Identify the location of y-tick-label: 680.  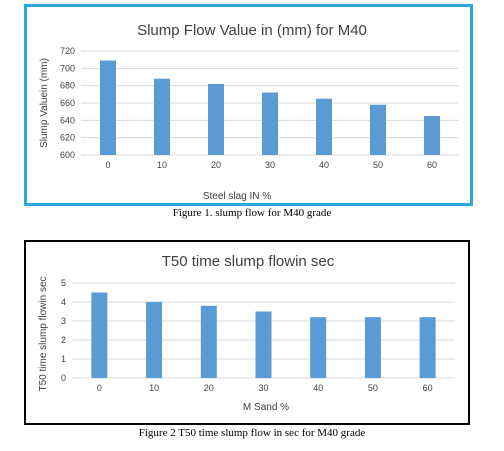
(67, 86).